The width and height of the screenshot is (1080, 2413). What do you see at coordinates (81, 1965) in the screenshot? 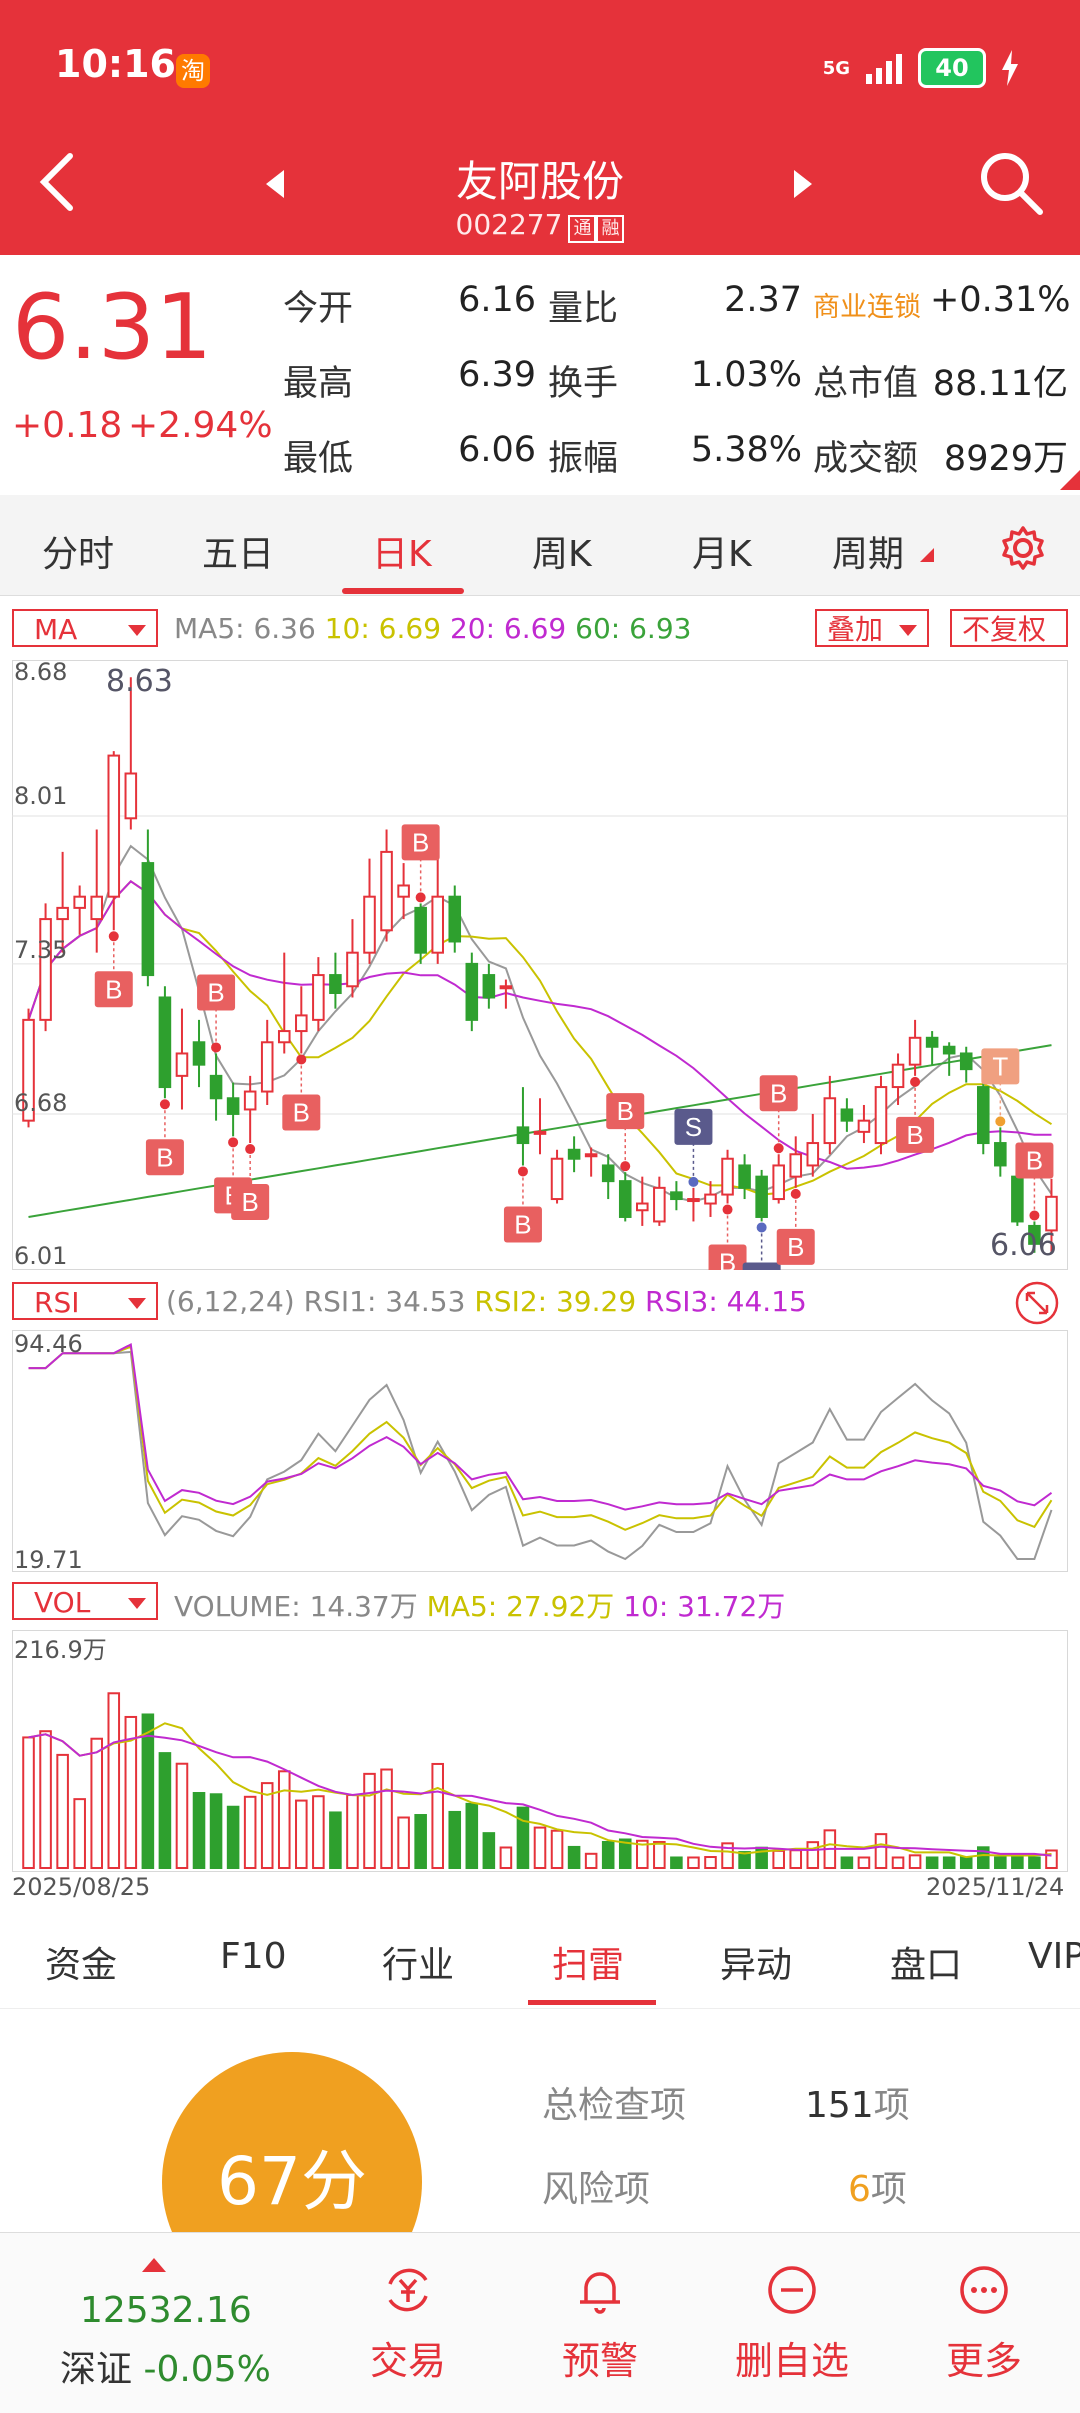
I see `tab-capital: 资金` at bounding box center [81, 1965].